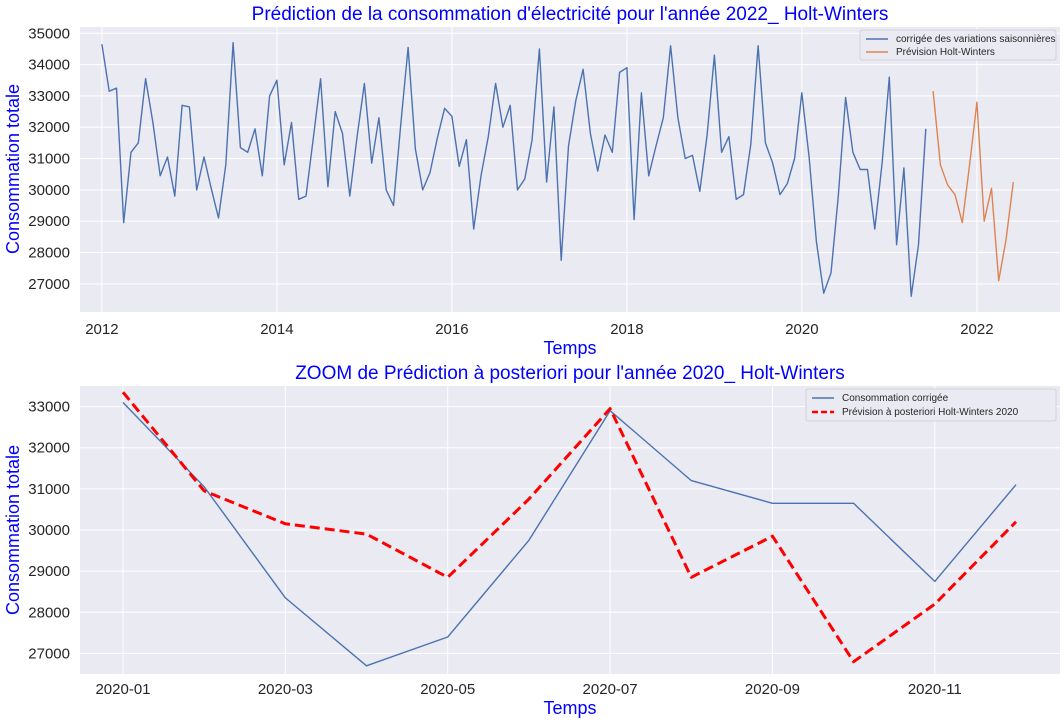 The width and height of the screenshot is (1064, 722). I want to click on y-axis-label-top: Consommation totale, so click(13, 169).